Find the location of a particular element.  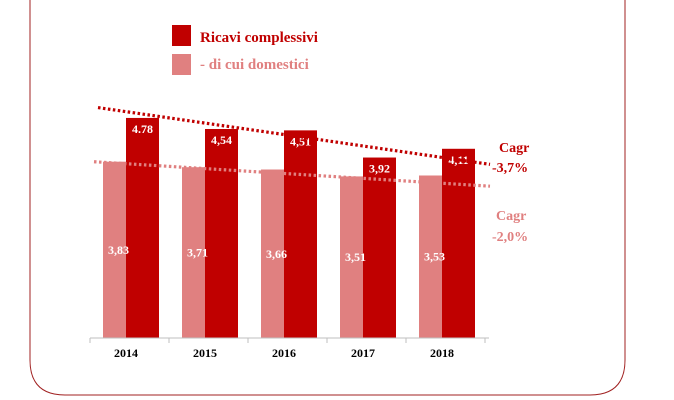

bar-secondary-2014 is located at coordinates (114, 249).